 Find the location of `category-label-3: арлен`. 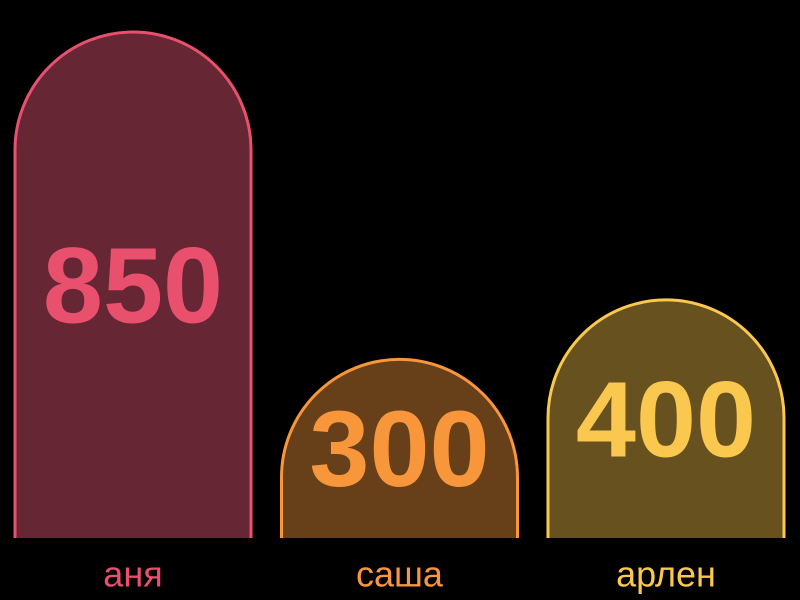

category-label-3: арлен is located at coordinates (666, 574).